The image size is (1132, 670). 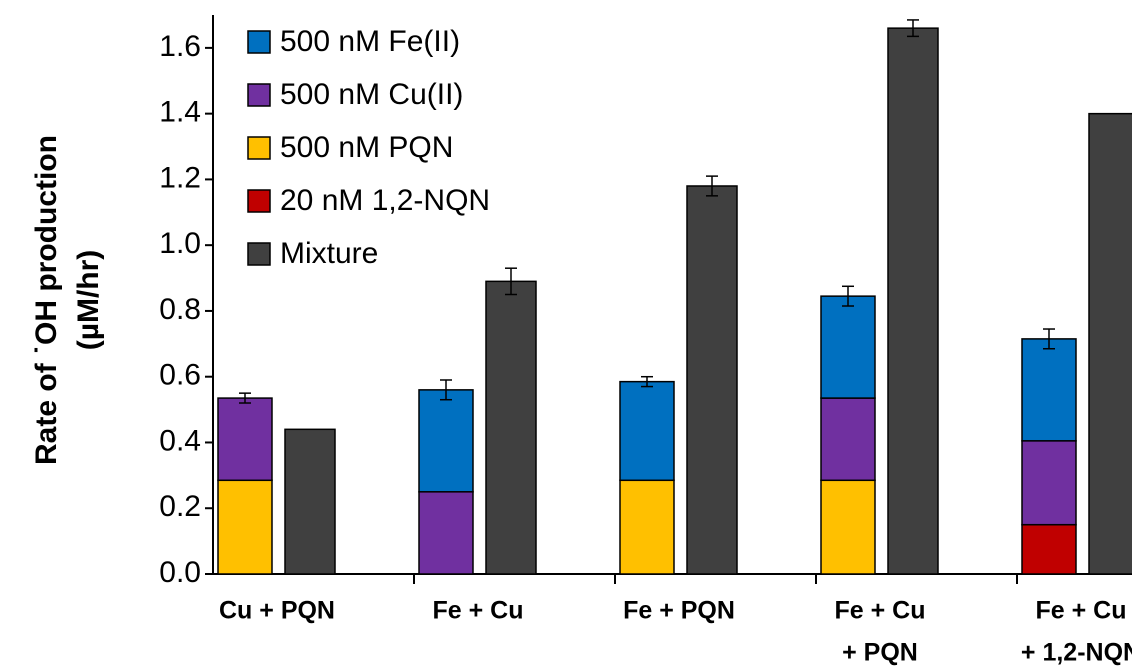 I want to click on y-axis-title: (µM/hr), so click(x=88, y=300).